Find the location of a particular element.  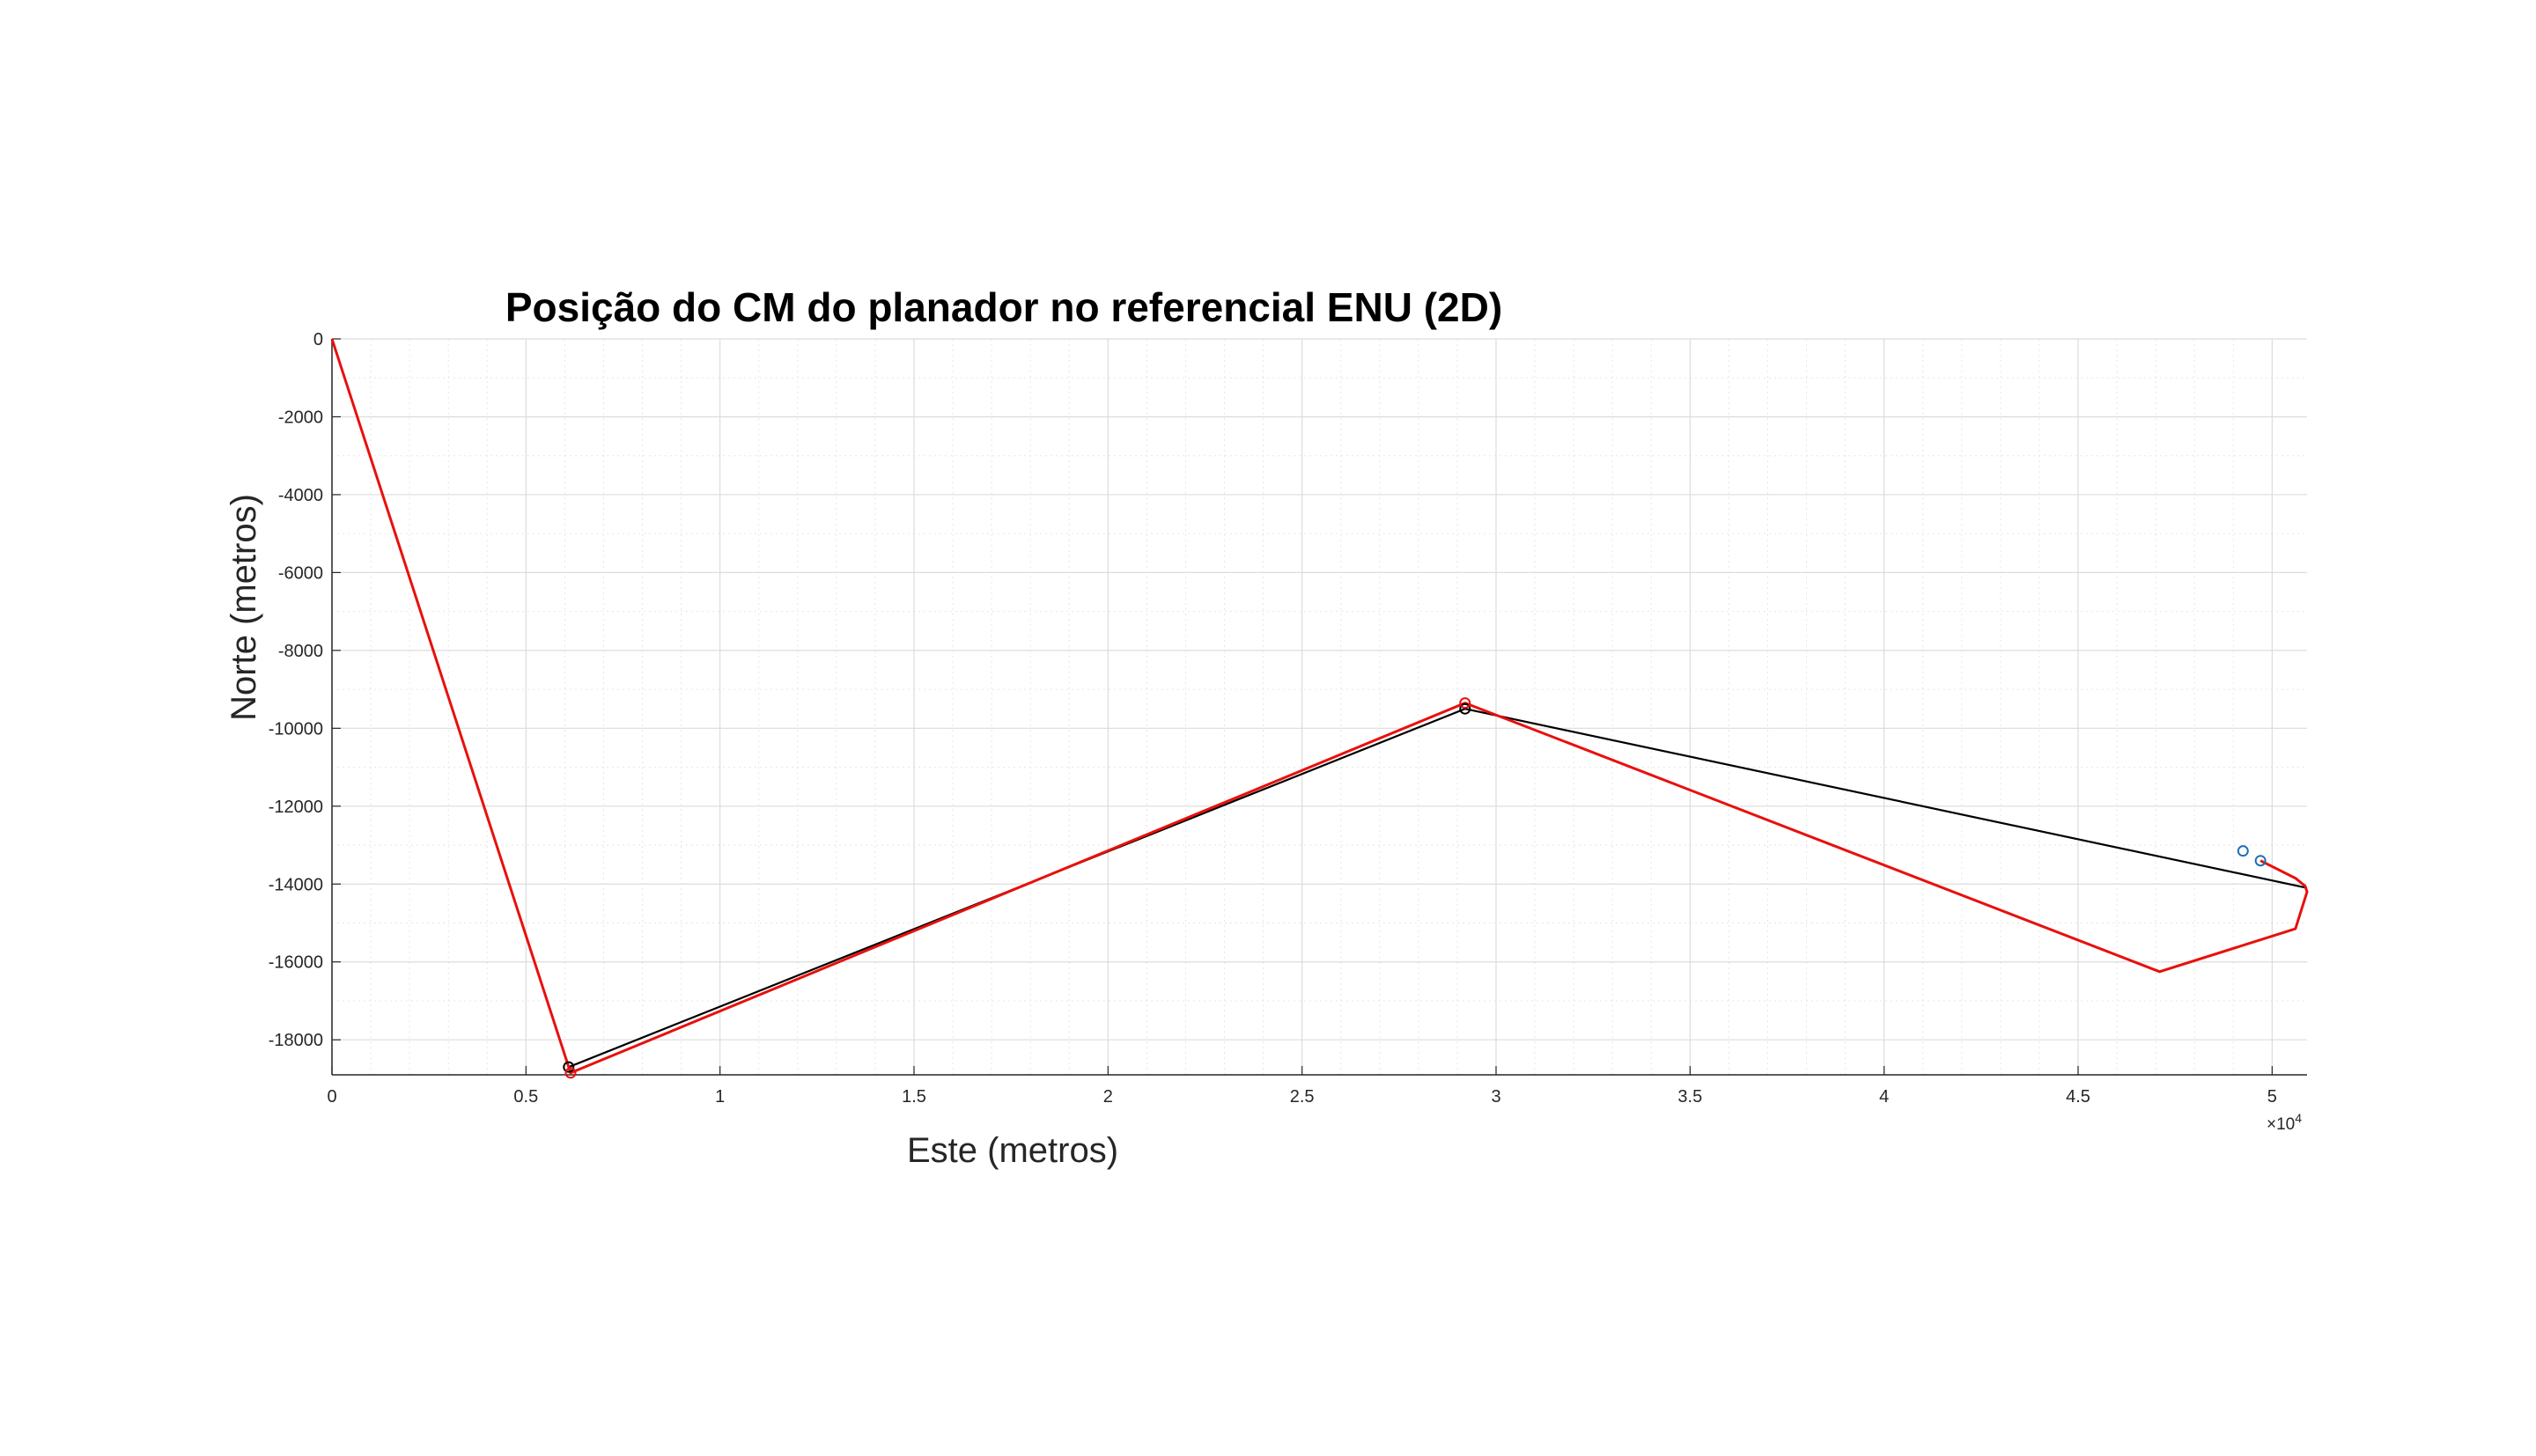

x-tick-label: 3.5 is located at coordinates (1689, 1097).